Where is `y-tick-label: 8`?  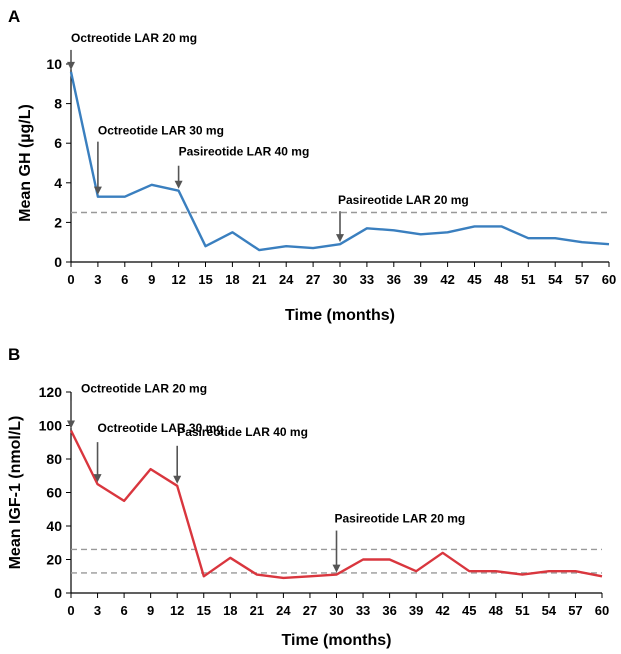 y-tick-label: 8 is located at coordinates (58, 104).